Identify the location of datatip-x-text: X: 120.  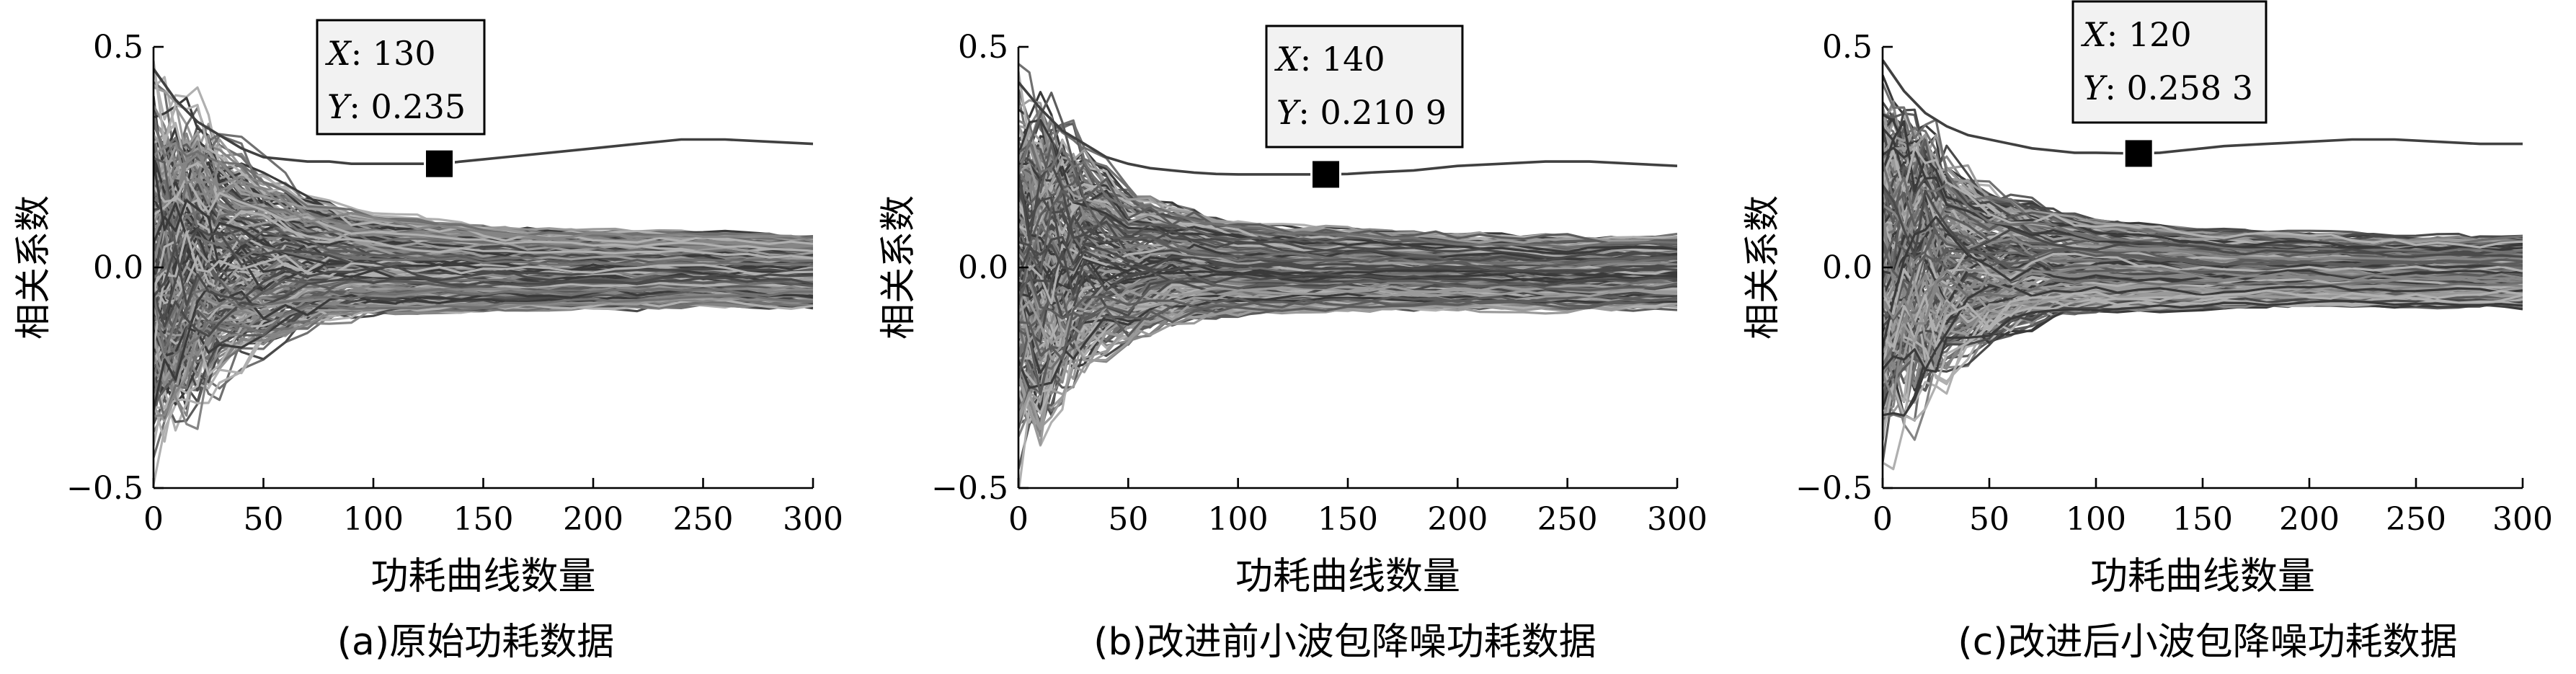
(2136, 34).